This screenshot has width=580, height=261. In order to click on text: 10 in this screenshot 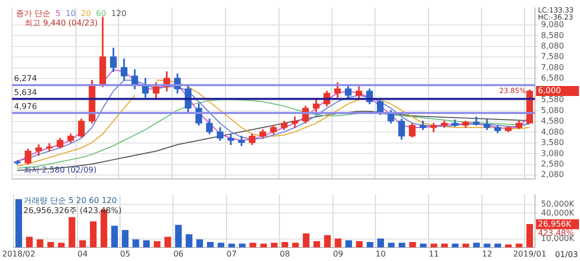, I will do `click(71, 13)`.